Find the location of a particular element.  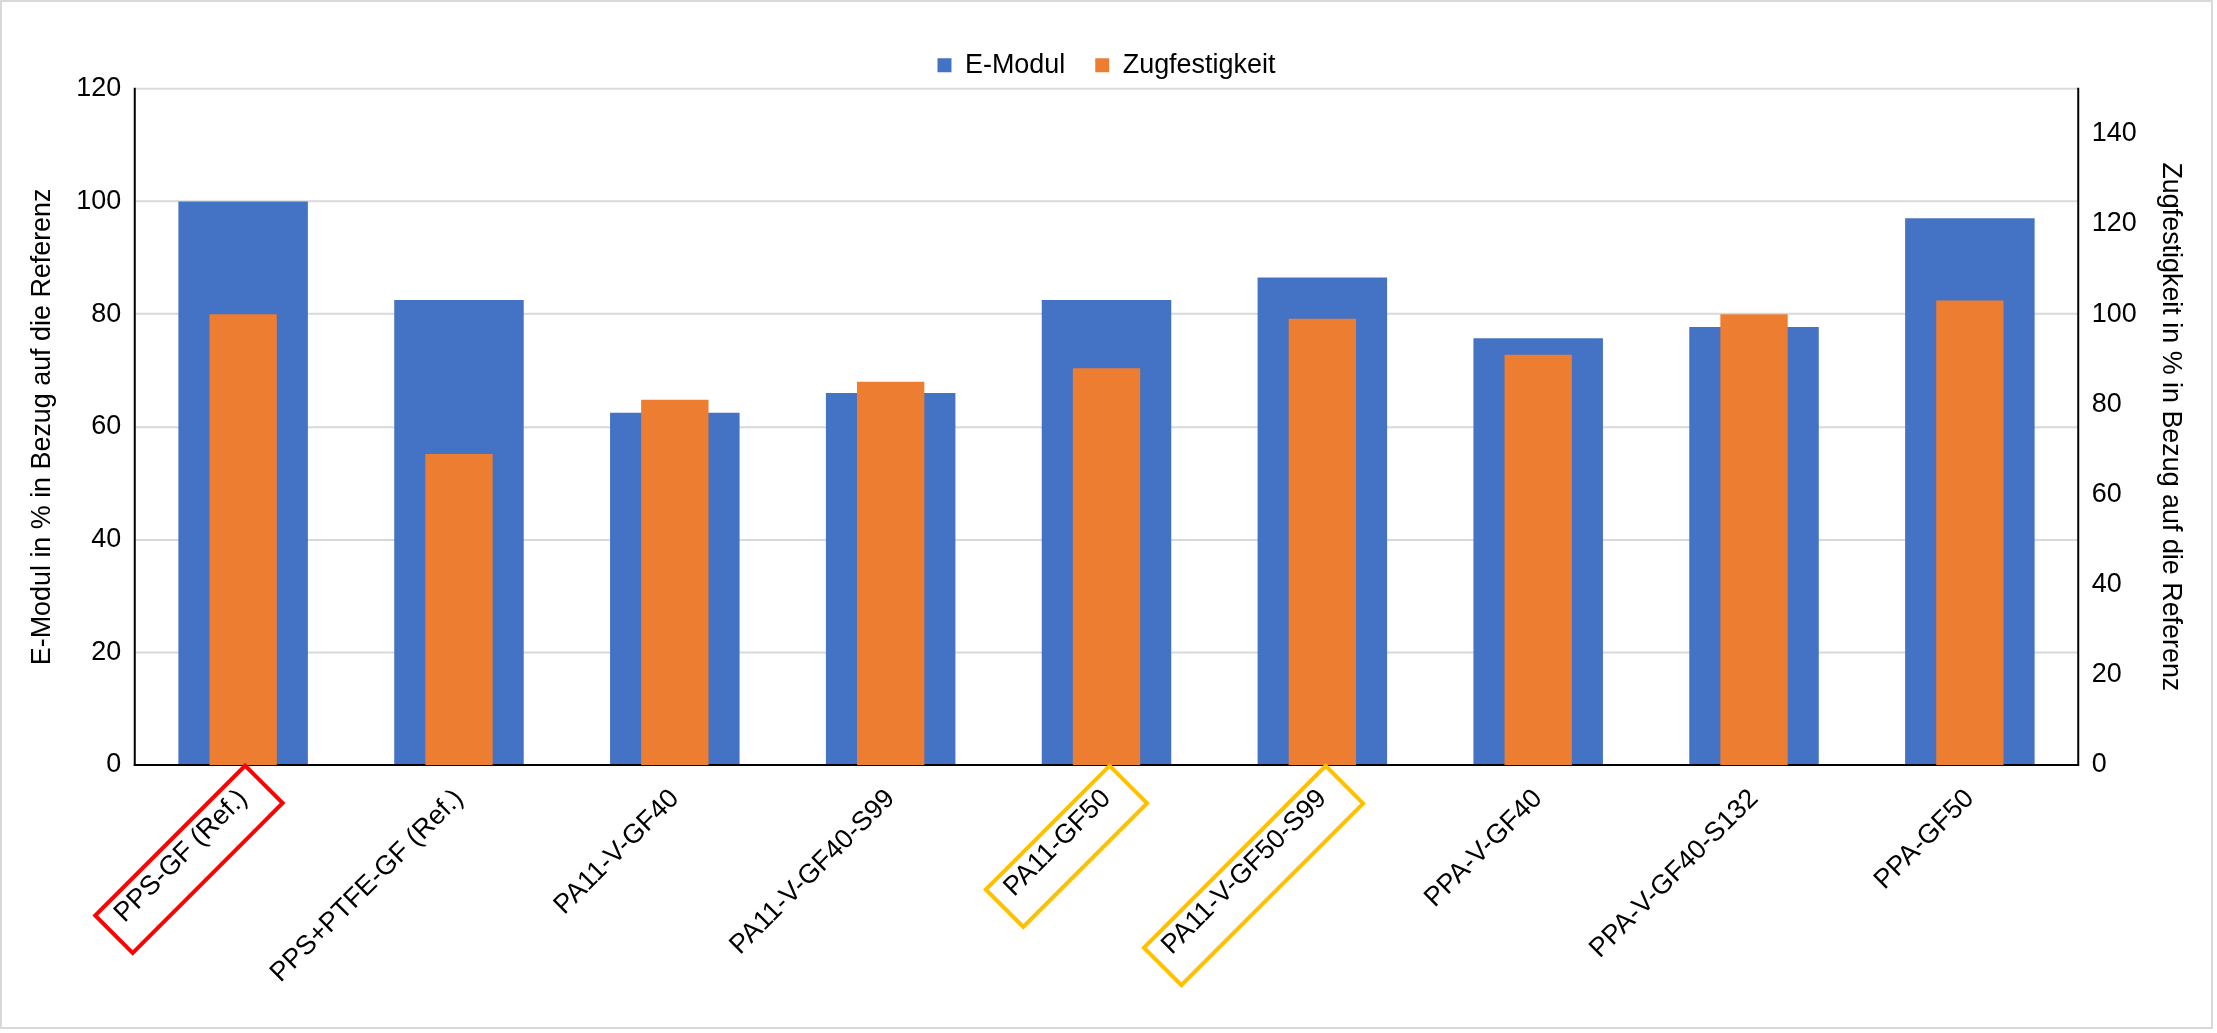

bar is located at coordinates (459, 609).